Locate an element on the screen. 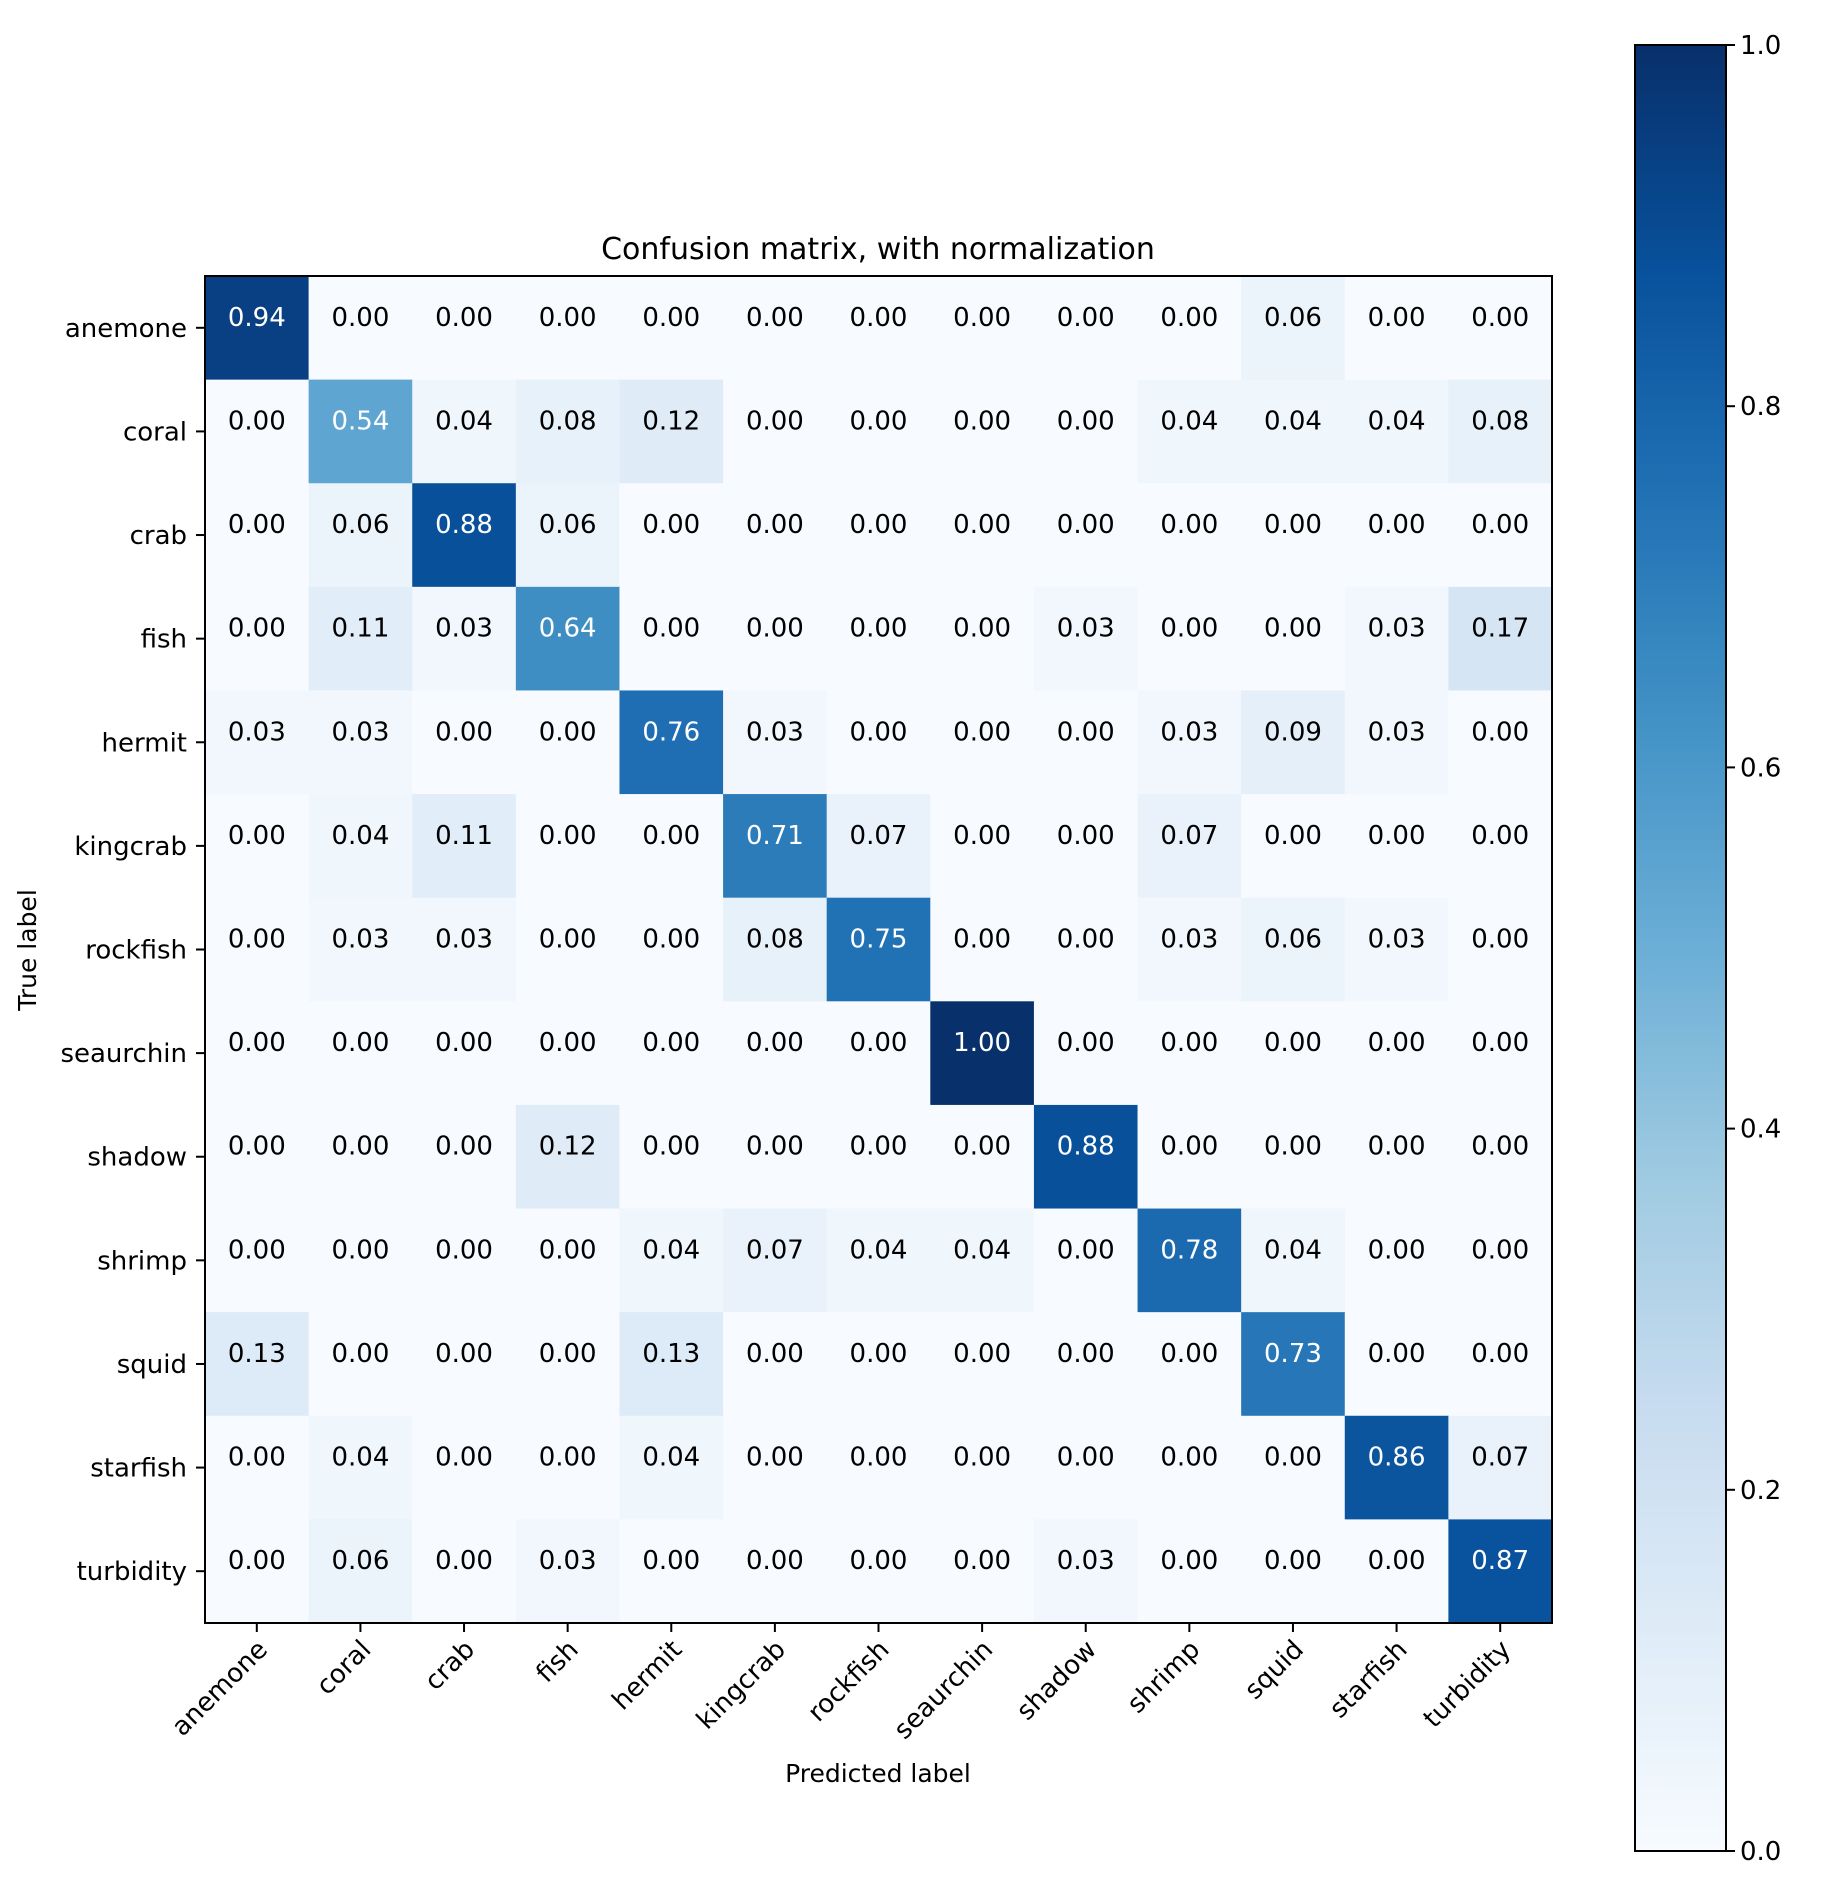 The height and width of the screenshot is (1894, 1821). cell-label-squid-turbidity: 0.00 is located at coordinates (1500, 1354).